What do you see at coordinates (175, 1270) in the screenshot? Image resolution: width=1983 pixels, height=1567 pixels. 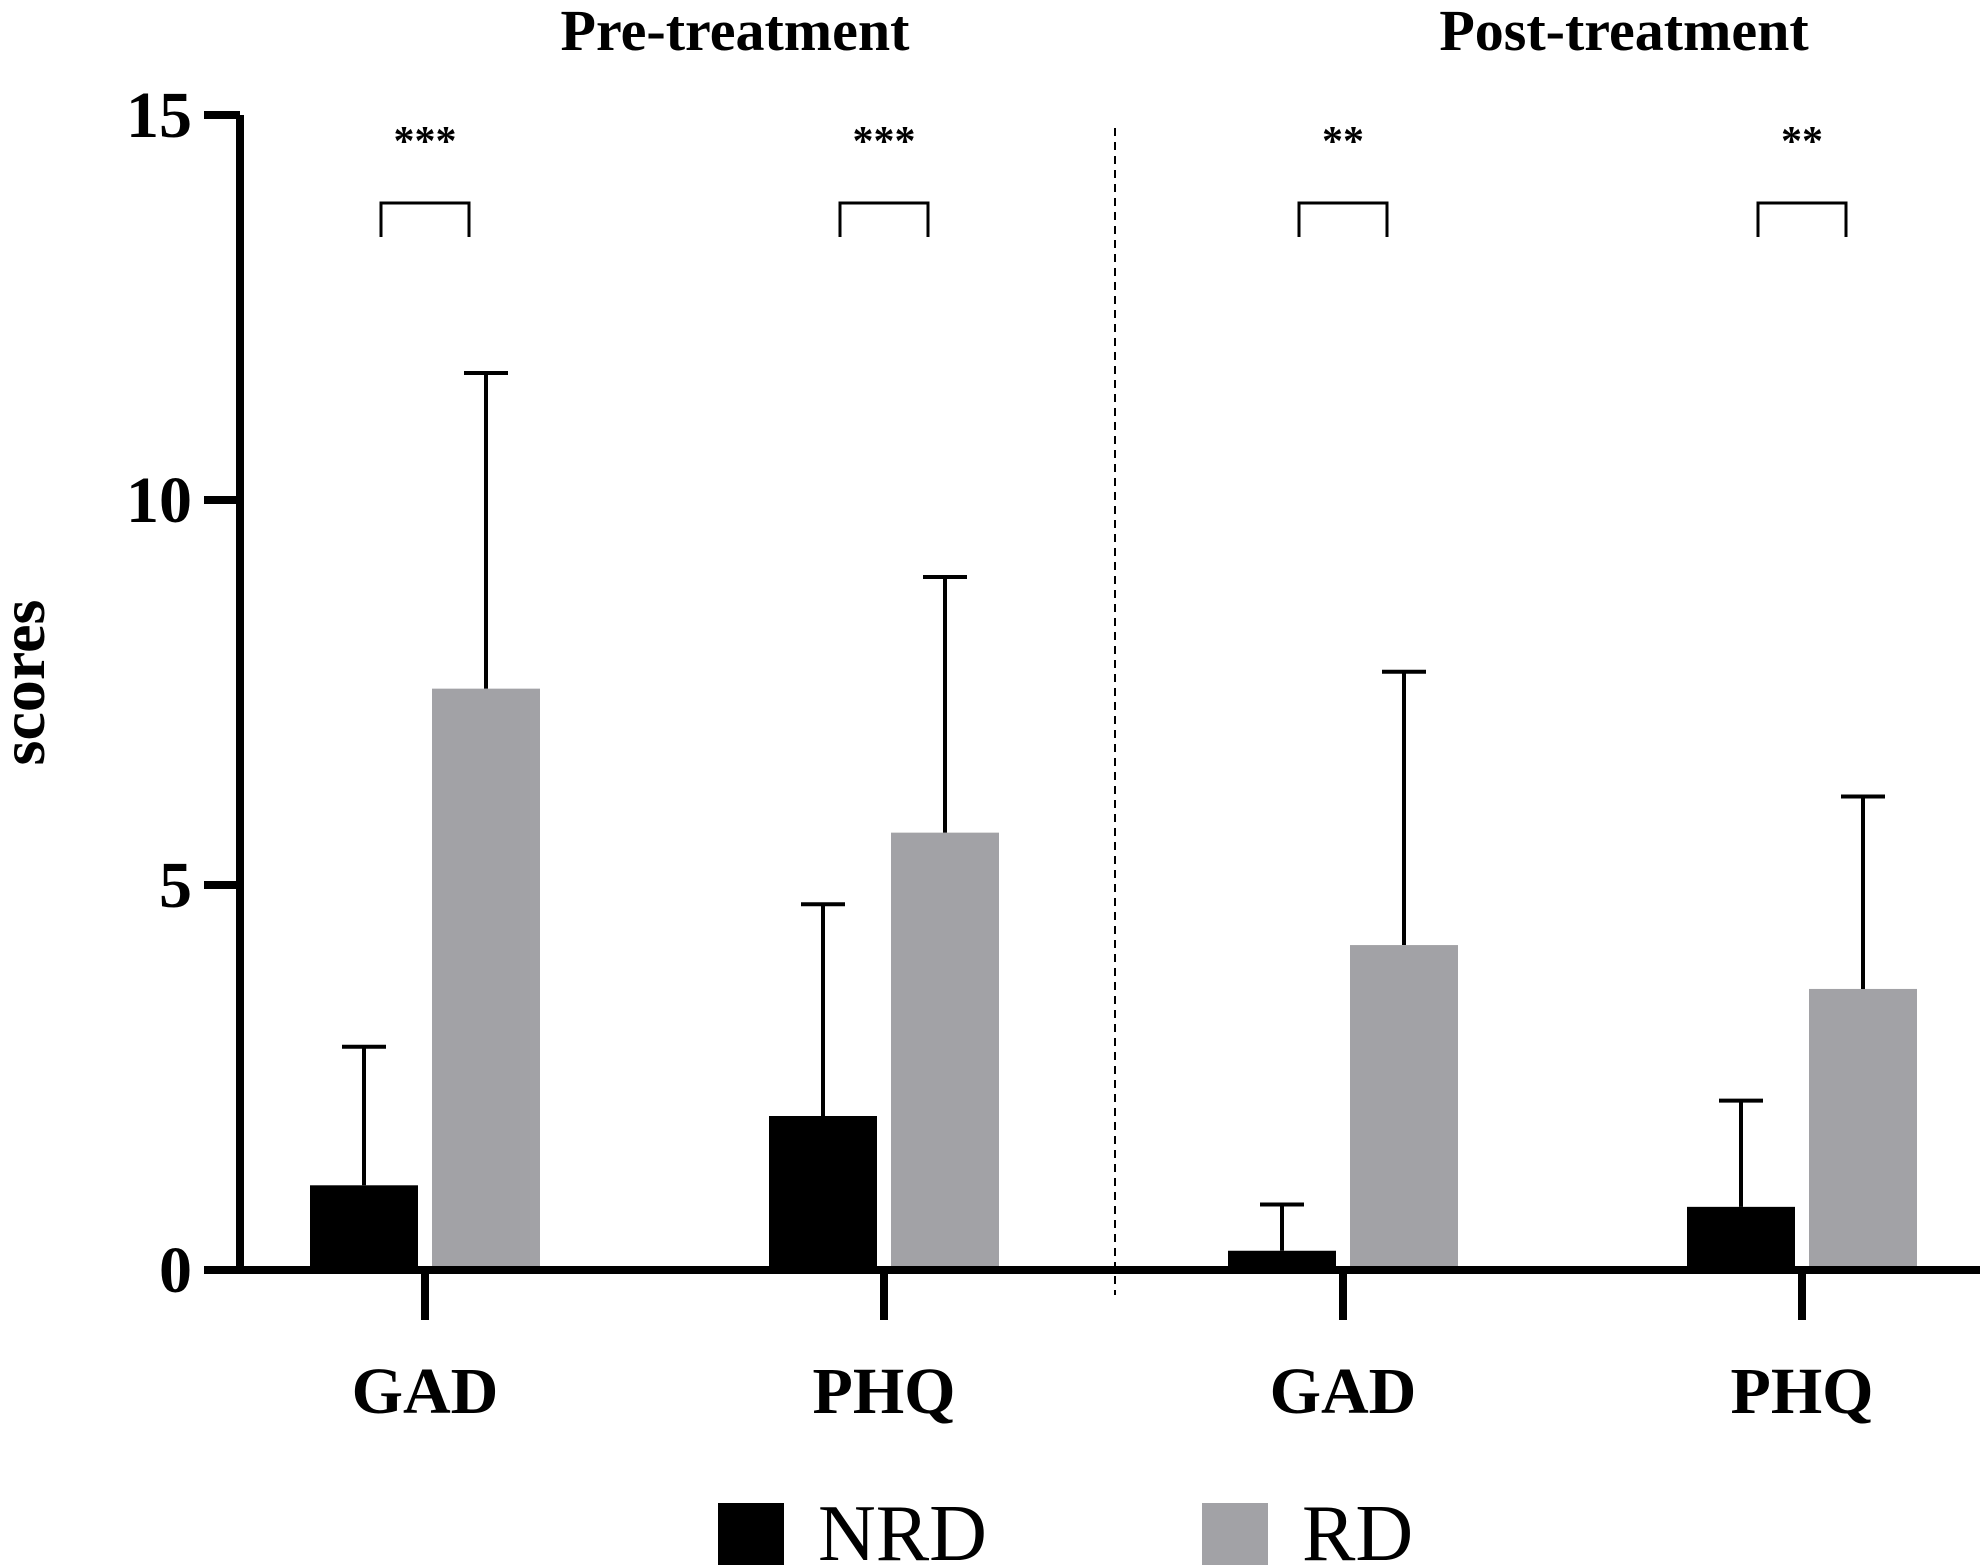 I see `y-tick-label: 0` at bounding box center [175, 1270].